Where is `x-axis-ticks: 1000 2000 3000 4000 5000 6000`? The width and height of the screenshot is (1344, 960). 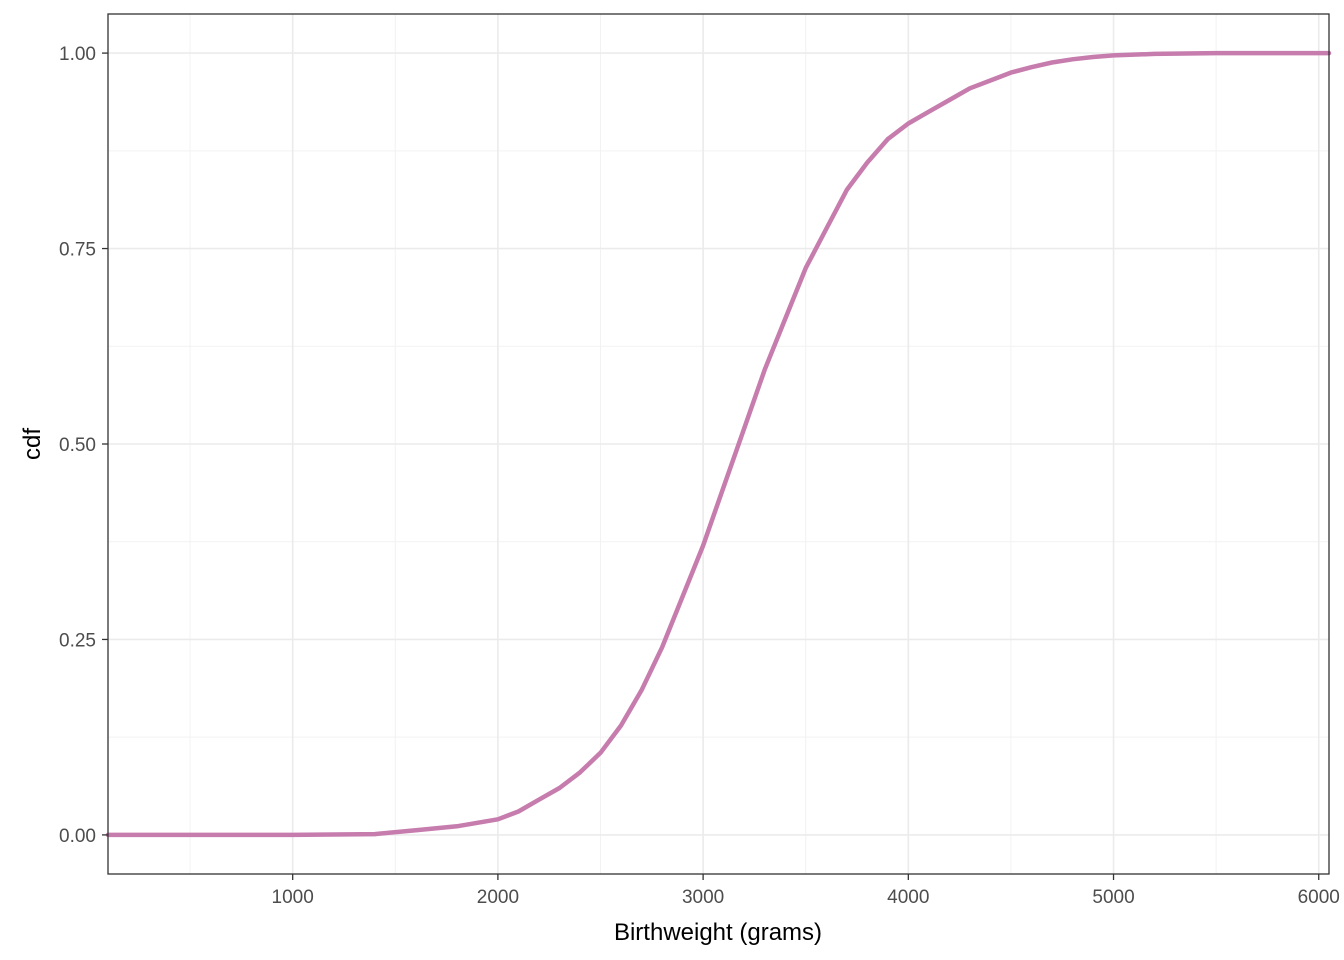
x-axis-ticks: 1000 2000 3000 4000 5000 6000 is located at coordinates (806, 891).